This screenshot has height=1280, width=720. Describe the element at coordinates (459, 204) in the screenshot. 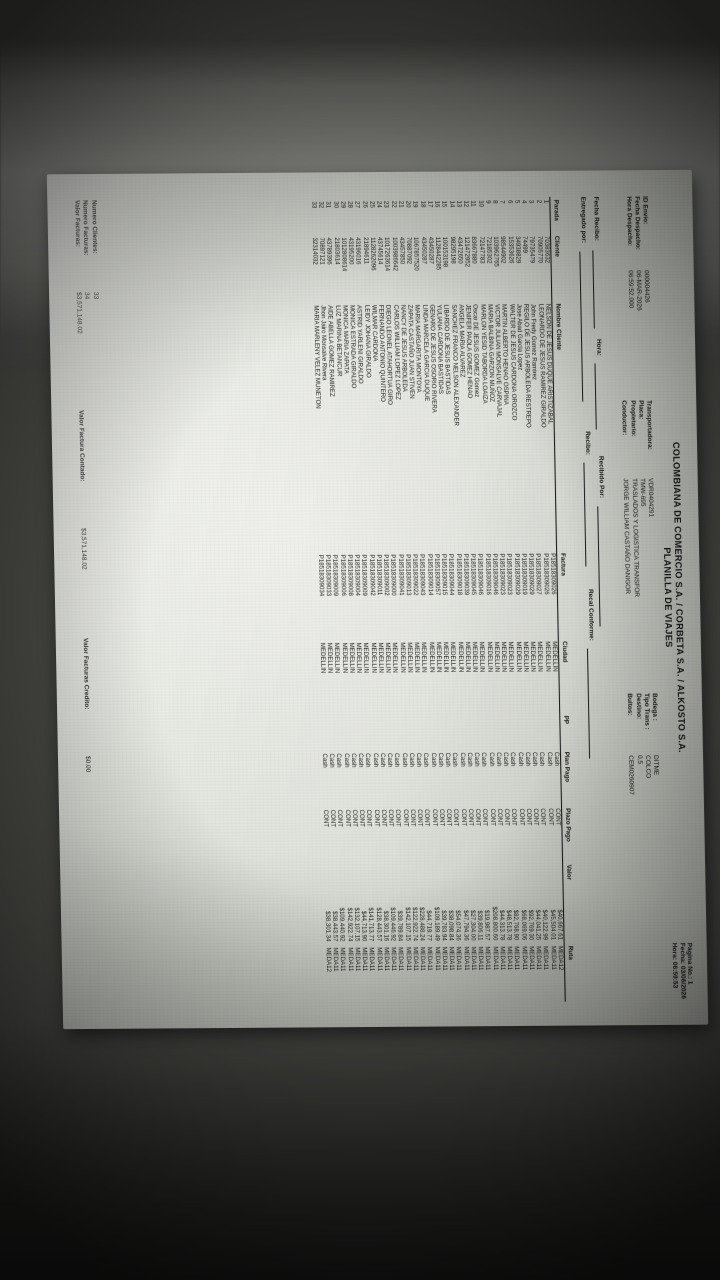

I see `cell-parada: 13` at that location.